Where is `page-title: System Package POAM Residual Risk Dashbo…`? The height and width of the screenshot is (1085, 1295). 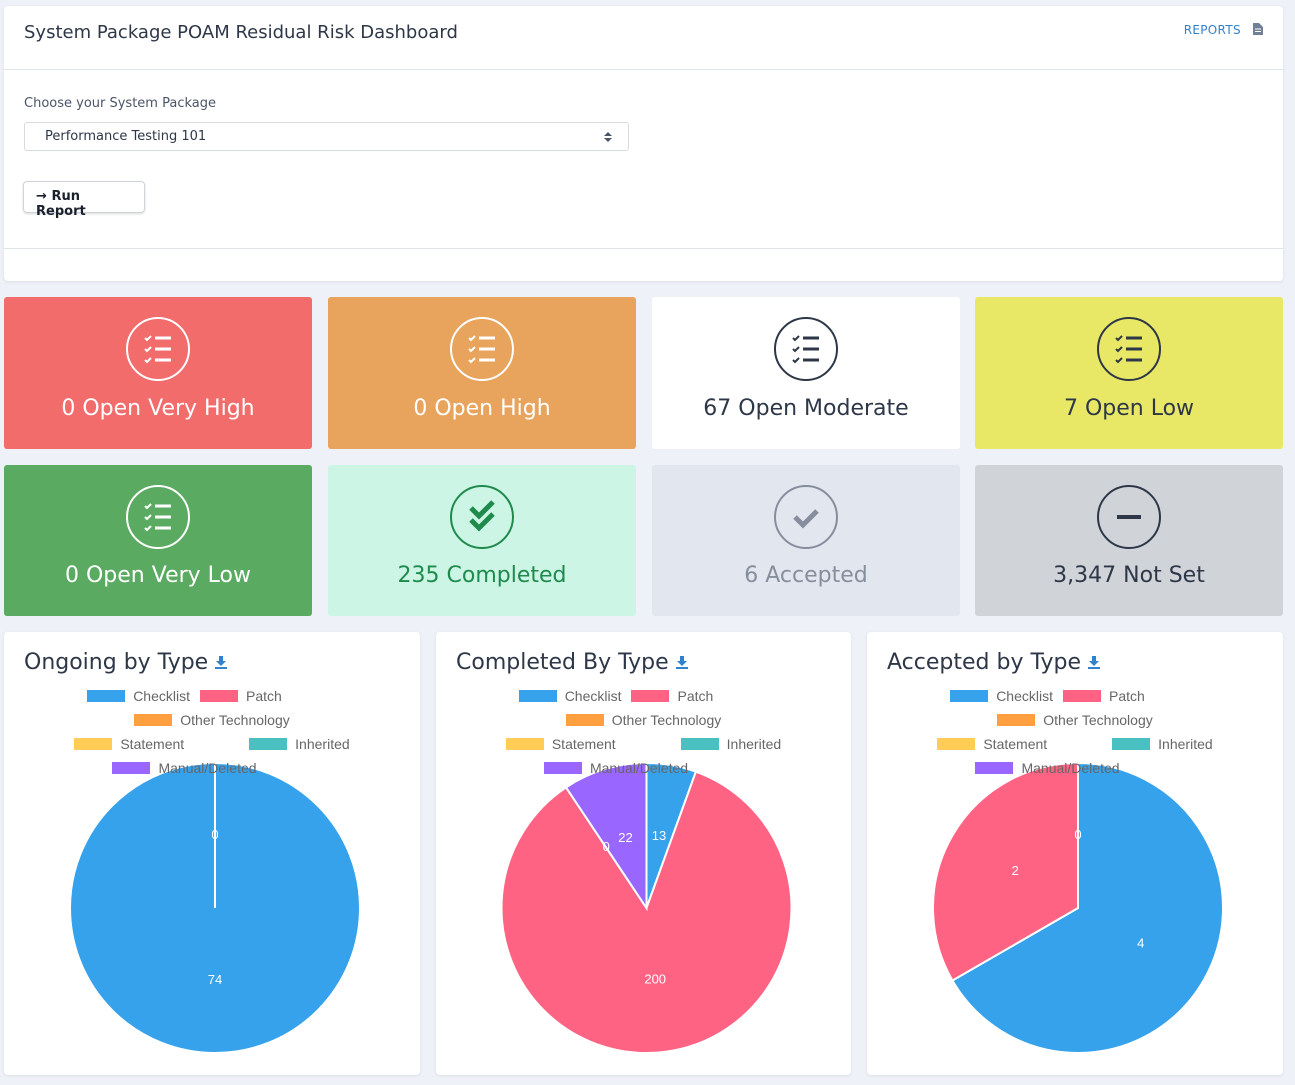
page-title: System Package POAM Residual Risk Dashbo… is located at coordinates (241, 32).